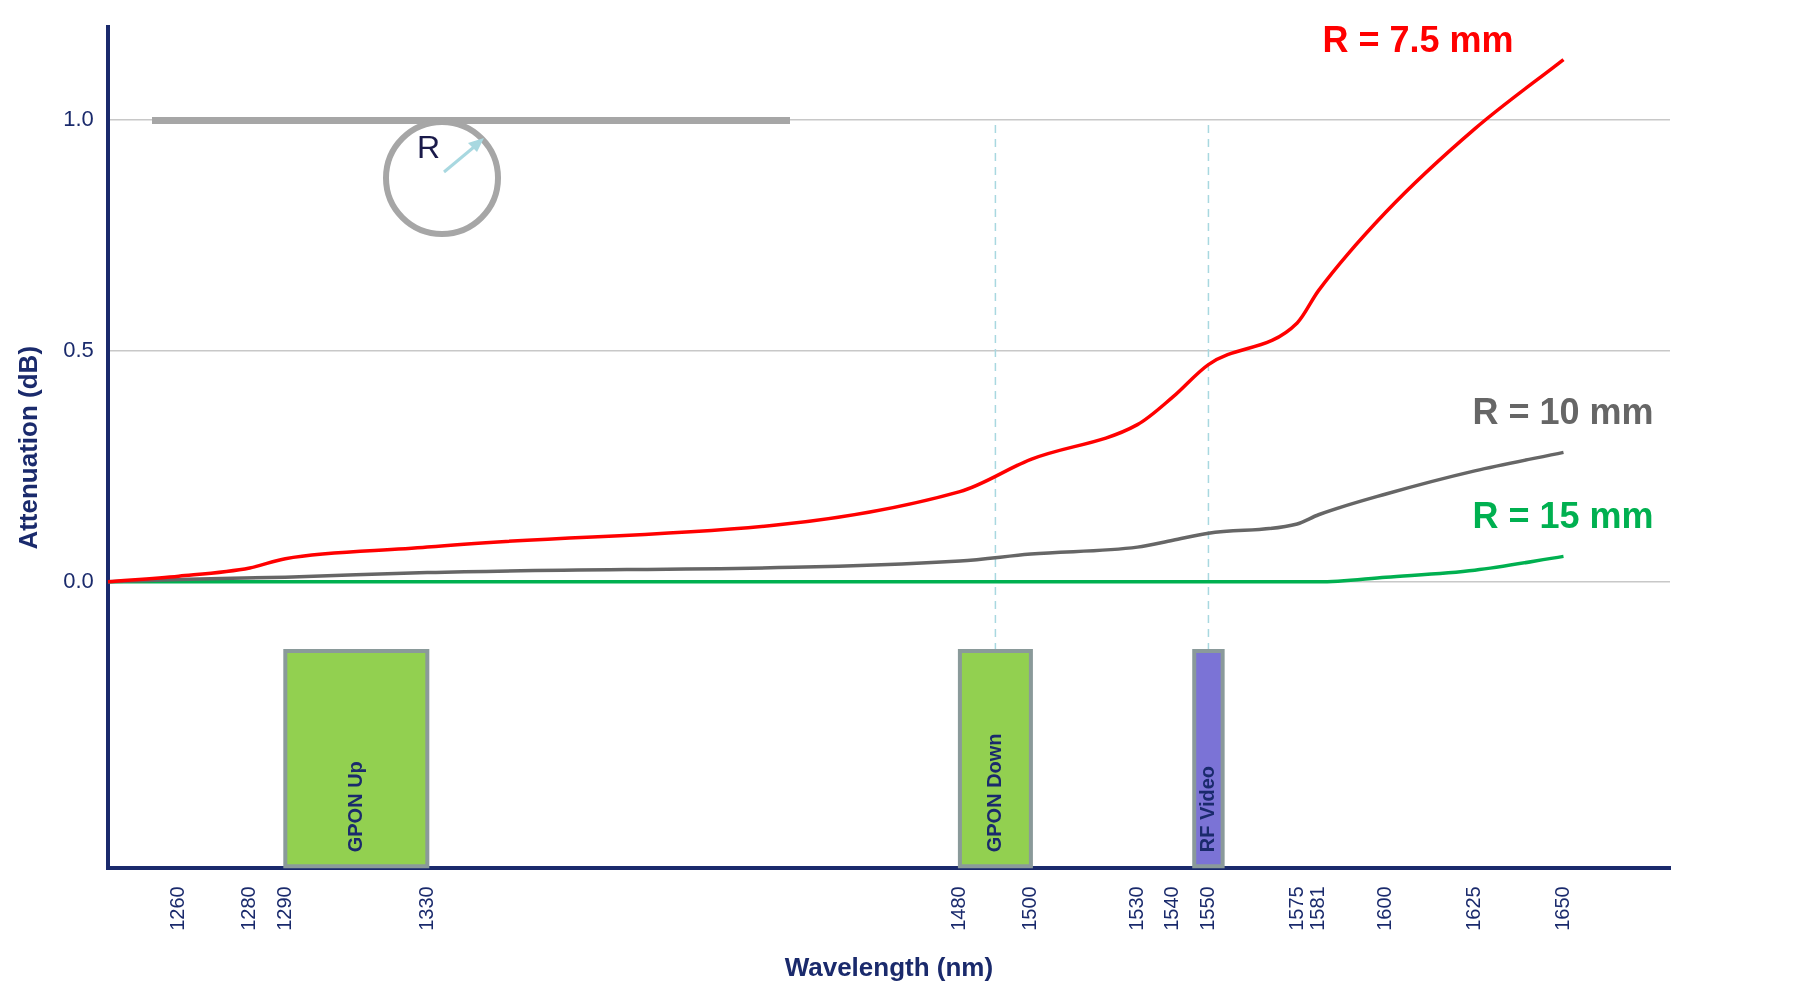  Describe the element at coordinates (177, 908) in the screenshot. I see `x-tick-label: 1260` at that location.